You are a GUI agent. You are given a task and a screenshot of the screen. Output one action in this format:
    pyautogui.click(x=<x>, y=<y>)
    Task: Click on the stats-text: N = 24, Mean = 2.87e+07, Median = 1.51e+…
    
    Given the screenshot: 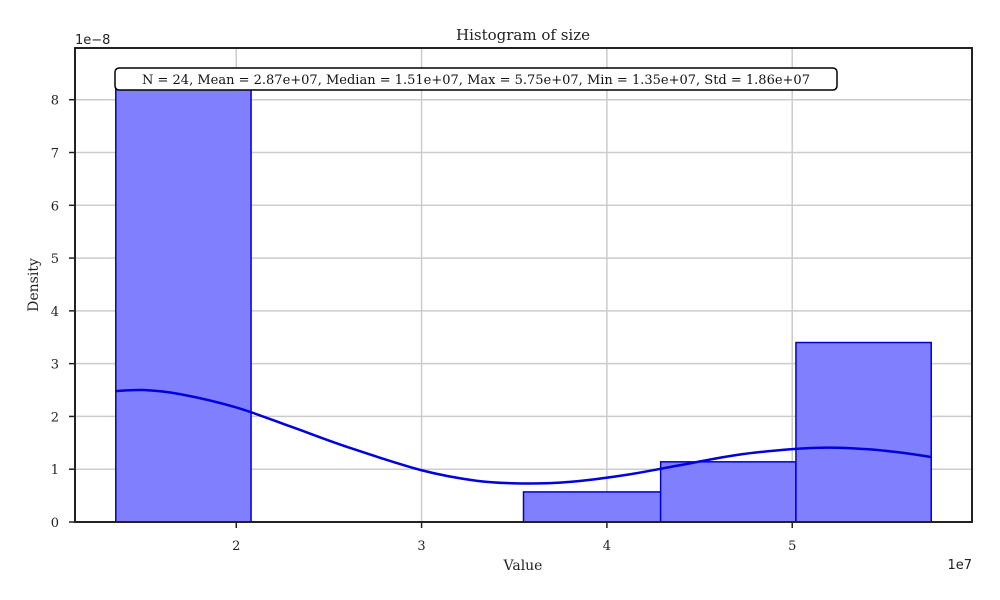 What is the action you would take?
    pyautogui.click(x=476, y=80)
    